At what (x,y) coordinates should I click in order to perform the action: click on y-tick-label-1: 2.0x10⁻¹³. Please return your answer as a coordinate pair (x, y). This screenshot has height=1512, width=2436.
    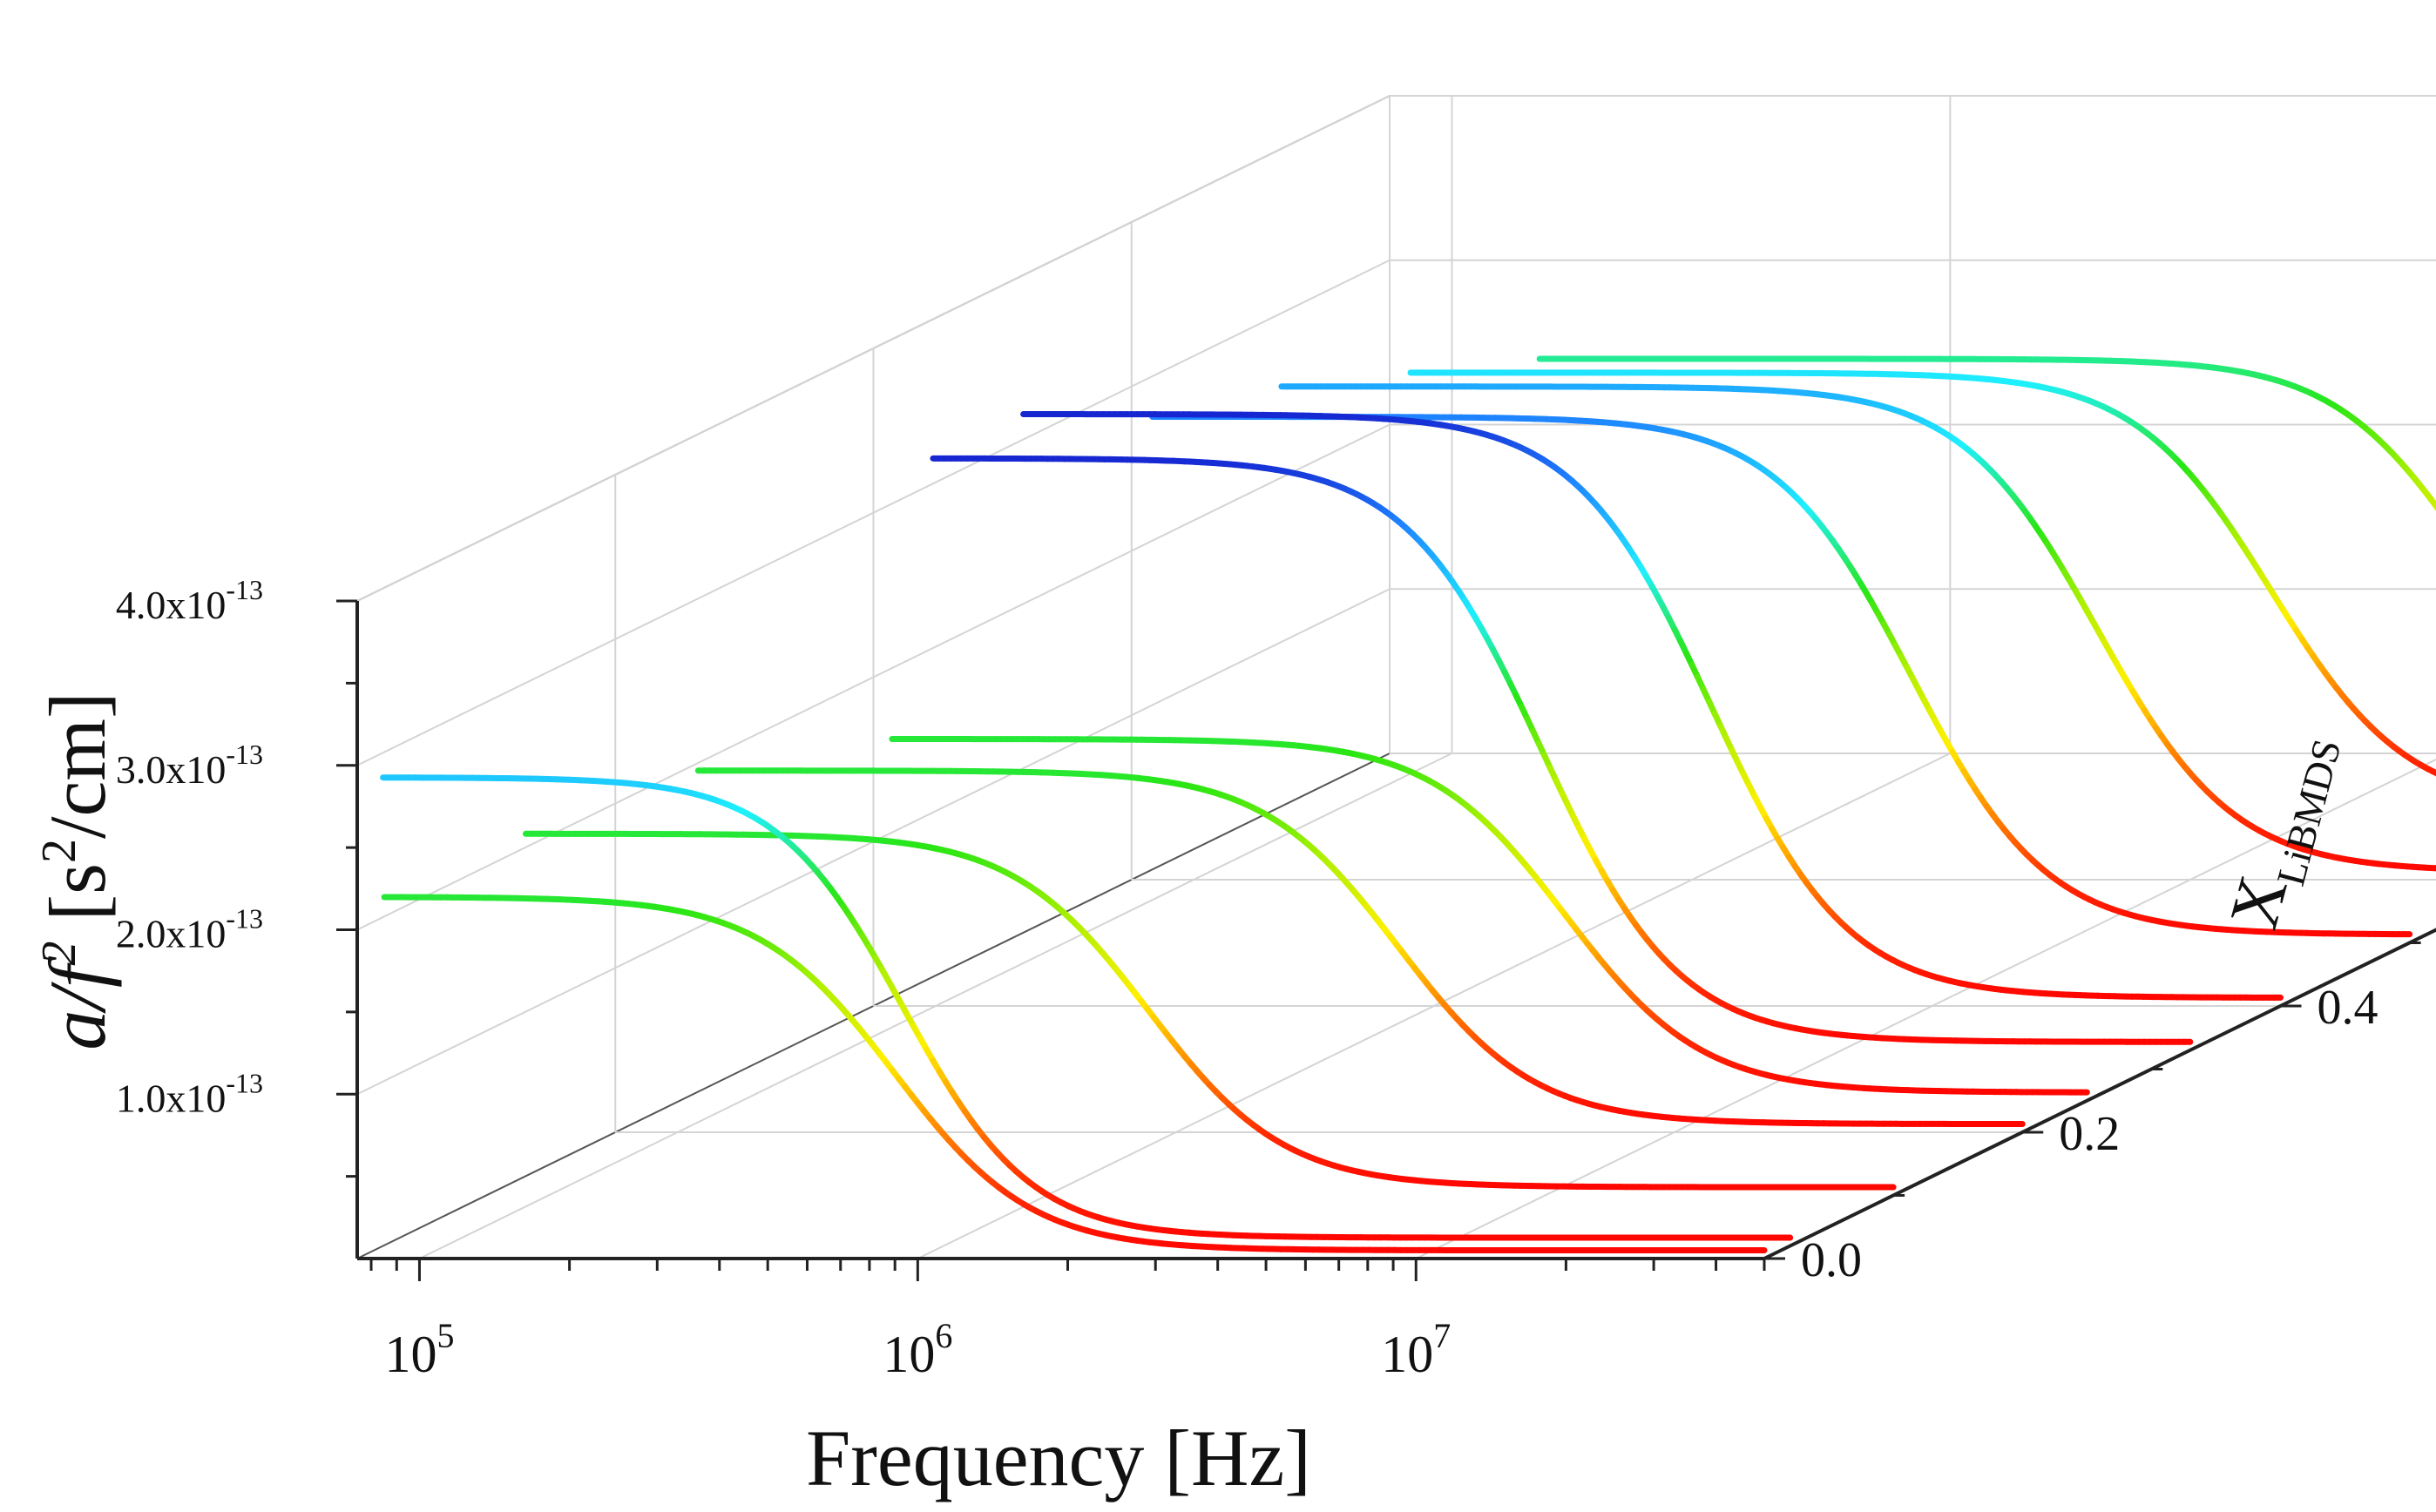
    Looking at the image, I should click on (189, 929).